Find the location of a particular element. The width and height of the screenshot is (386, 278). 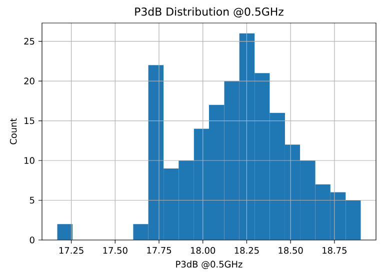

y-tick-label: 10 is located at coordinates (29, 160).